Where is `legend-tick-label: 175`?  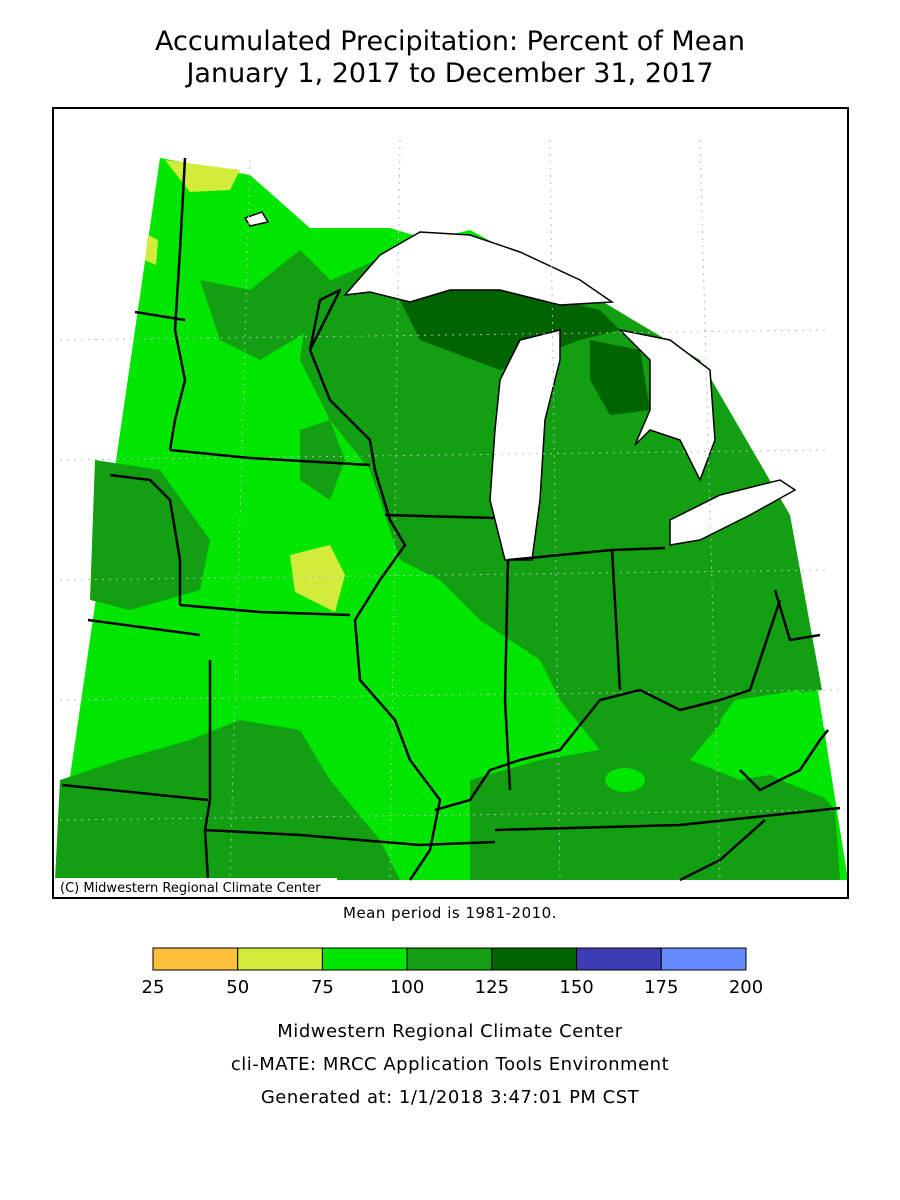 legend-tick-label: 175 is located at coordinates (661, 987).